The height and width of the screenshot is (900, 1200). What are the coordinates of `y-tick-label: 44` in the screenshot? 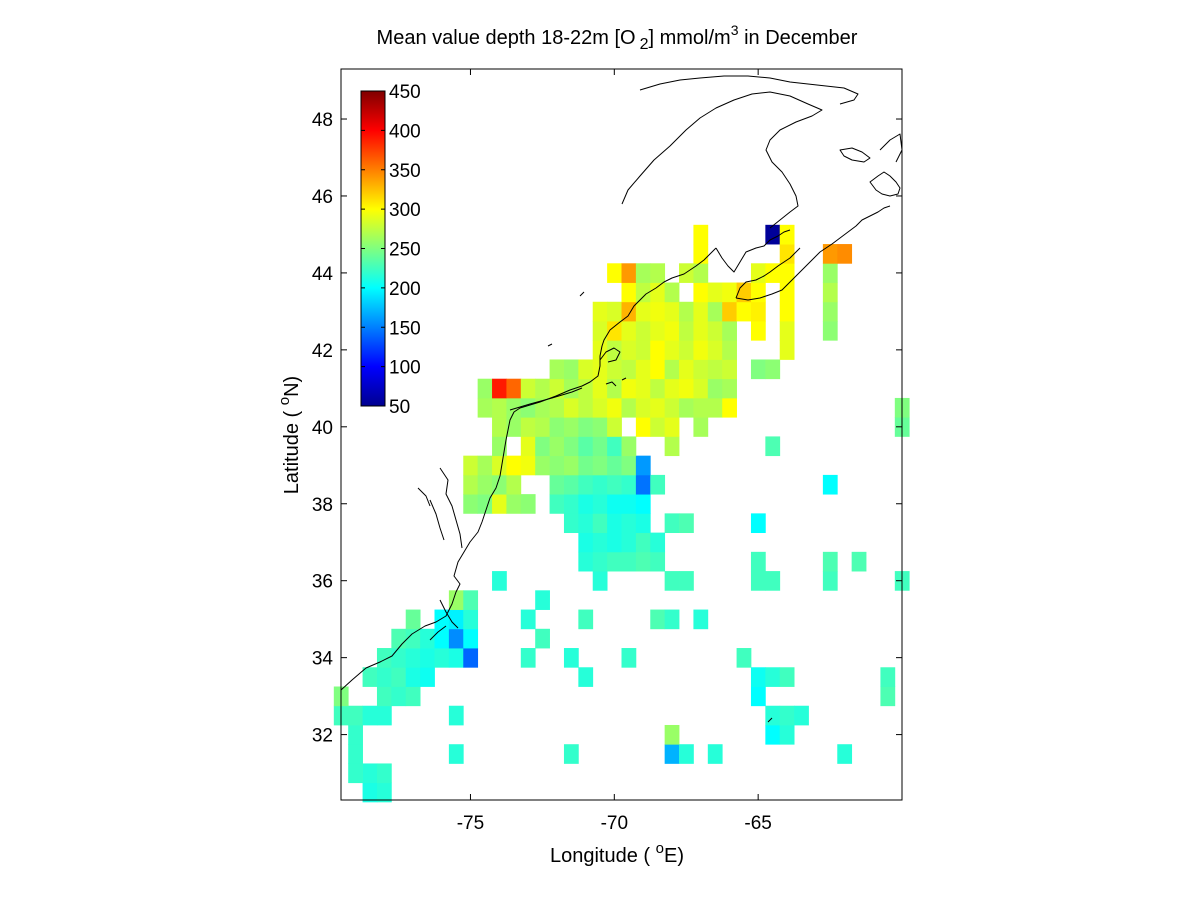 It's located at (323, 274).